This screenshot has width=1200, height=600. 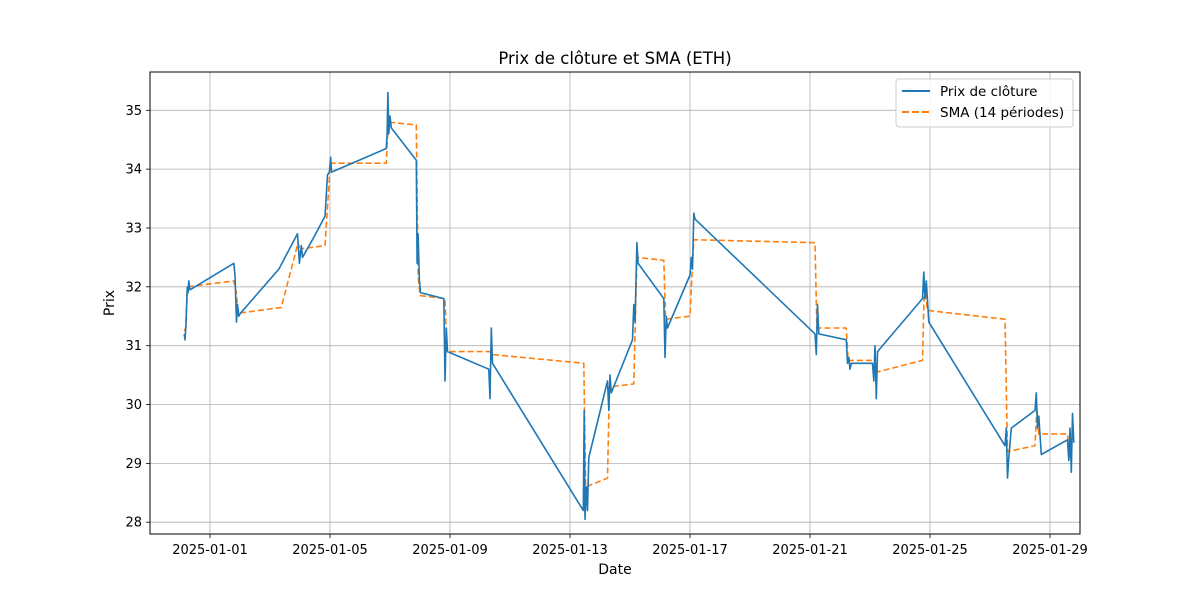 What do you see at coordinates (1002, 113) in the screenshot?
I see `legend-label-sma: SMA (14 périodes)` at bounding box center [1002, 113].